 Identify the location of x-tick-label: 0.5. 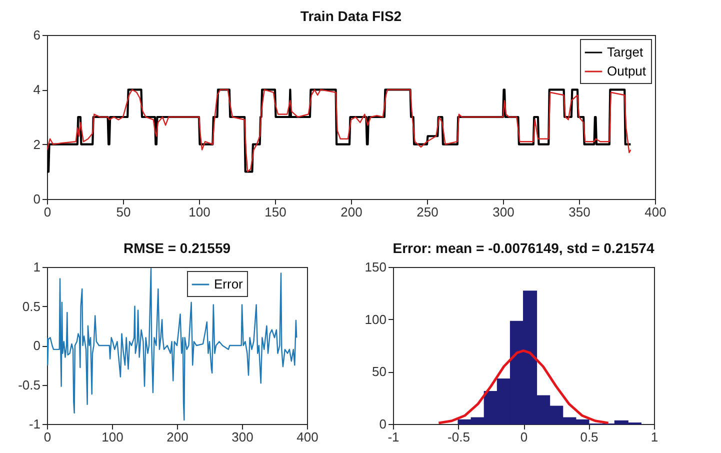
(589, 437).